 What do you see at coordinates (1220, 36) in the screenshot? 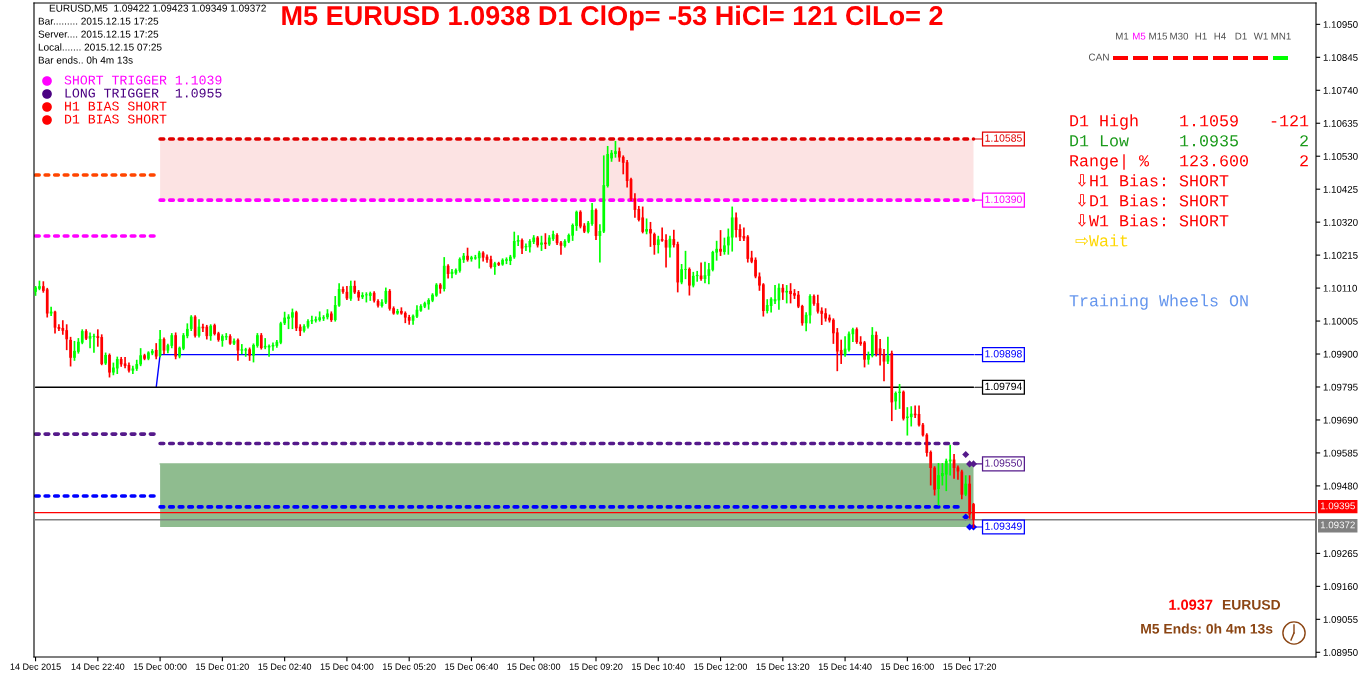
I see `annotation: H4` at bounding box center [1220, 36].